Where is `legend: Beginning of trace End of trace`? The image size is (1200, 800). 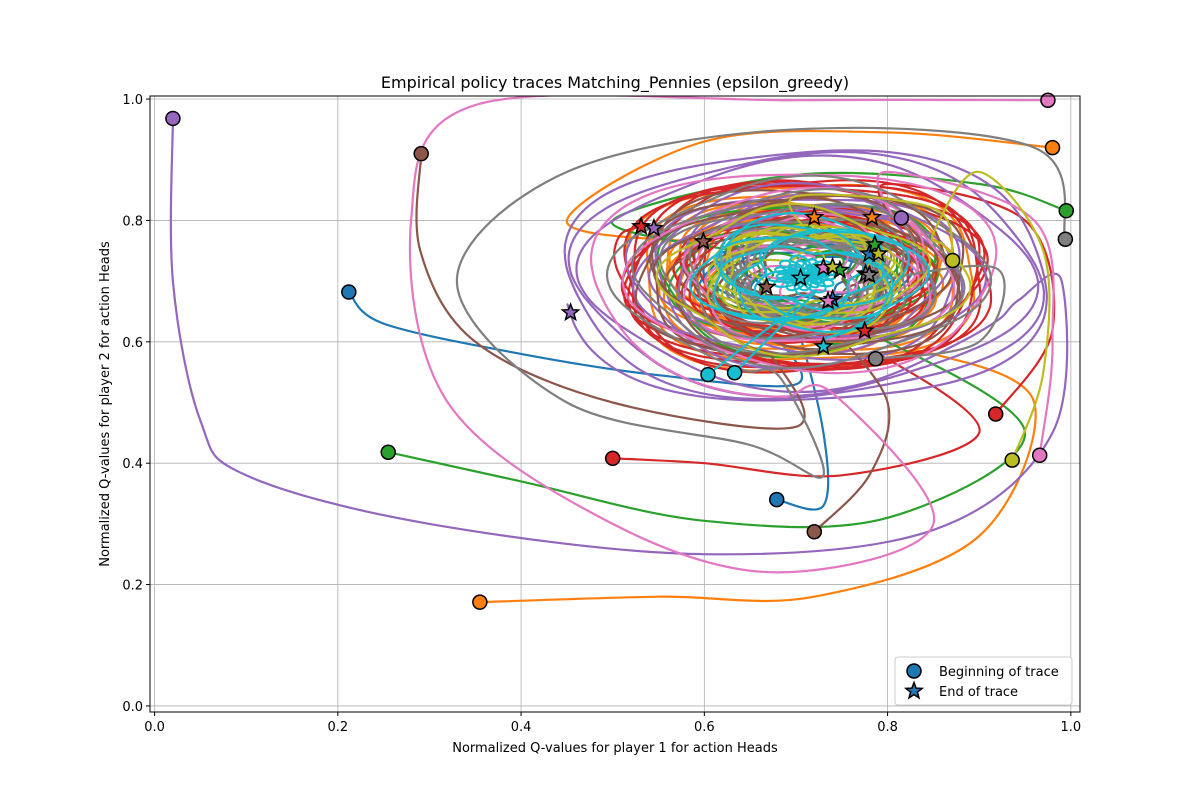
legend: Beginning of trace End of trace is located at coordinates (983, 681).